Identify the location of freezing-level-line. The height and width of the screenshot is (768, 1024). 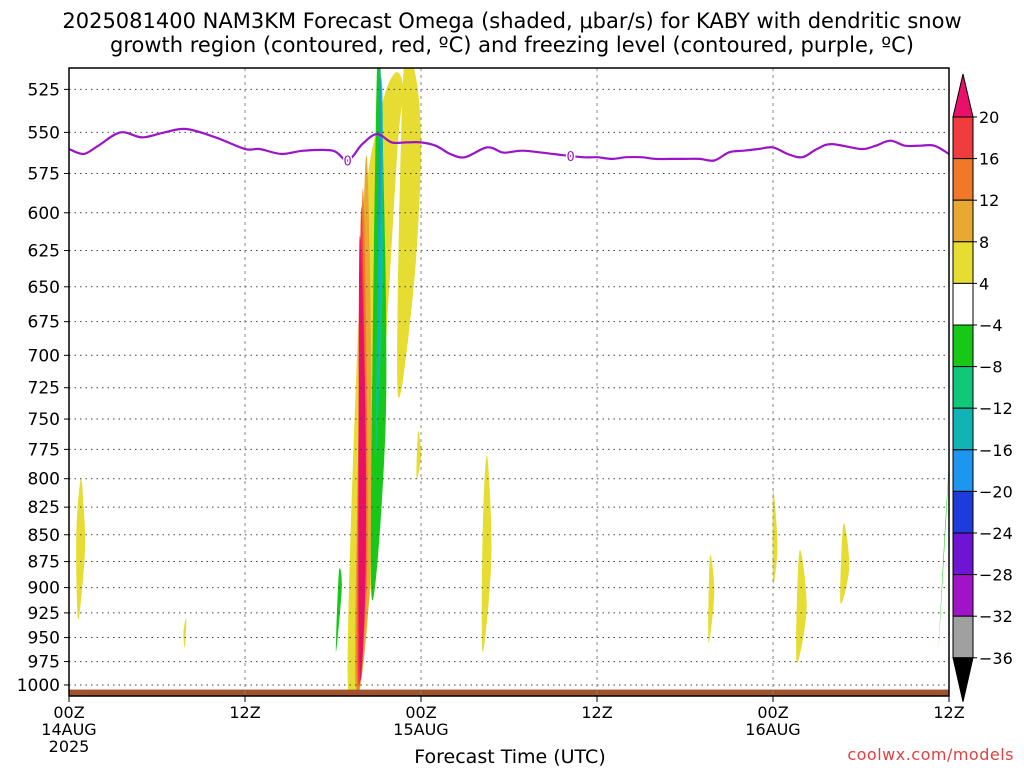
(509, 144).